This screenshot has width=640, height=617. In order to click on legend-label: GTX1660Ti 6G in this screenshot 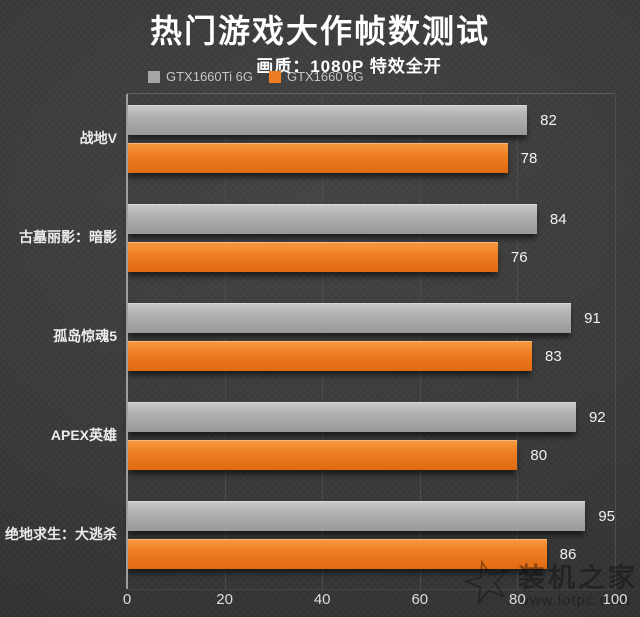, I will do `click(209, 76)`.